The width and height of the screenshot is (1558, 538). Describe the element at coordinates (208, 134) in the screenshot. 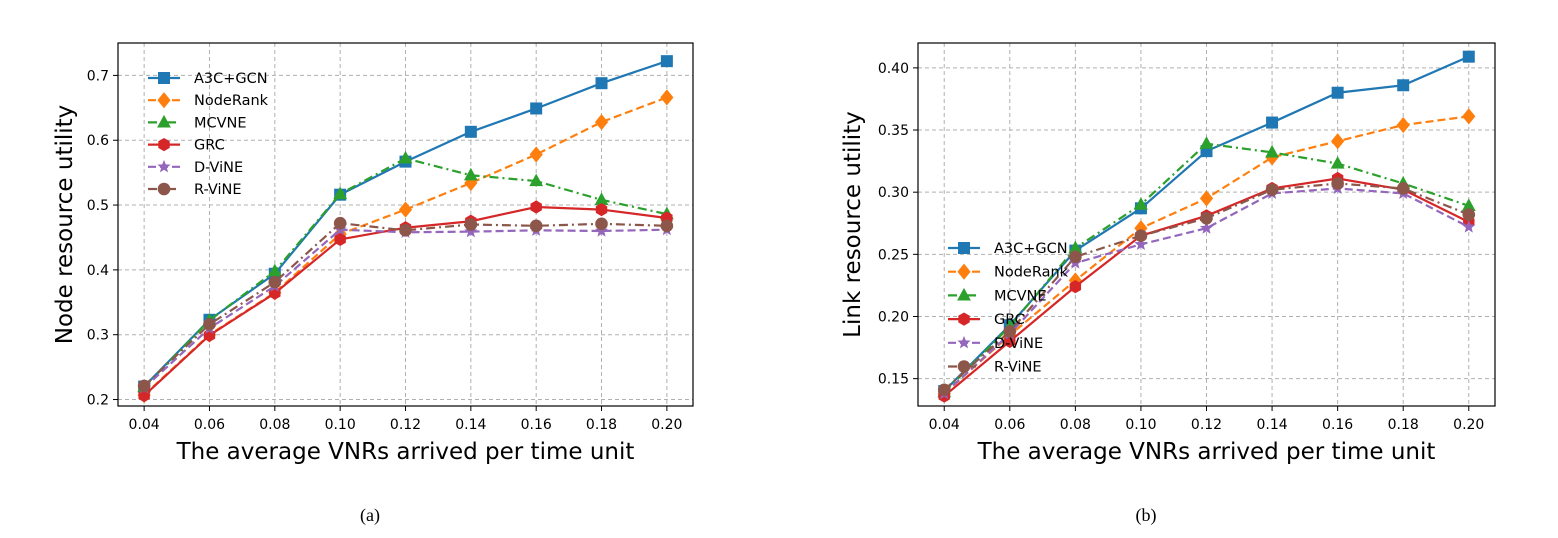

I see `chart-a-legend: A3C+GCN NodeRank MCVNE GRC D-ViNE R-ViNE` at that location.